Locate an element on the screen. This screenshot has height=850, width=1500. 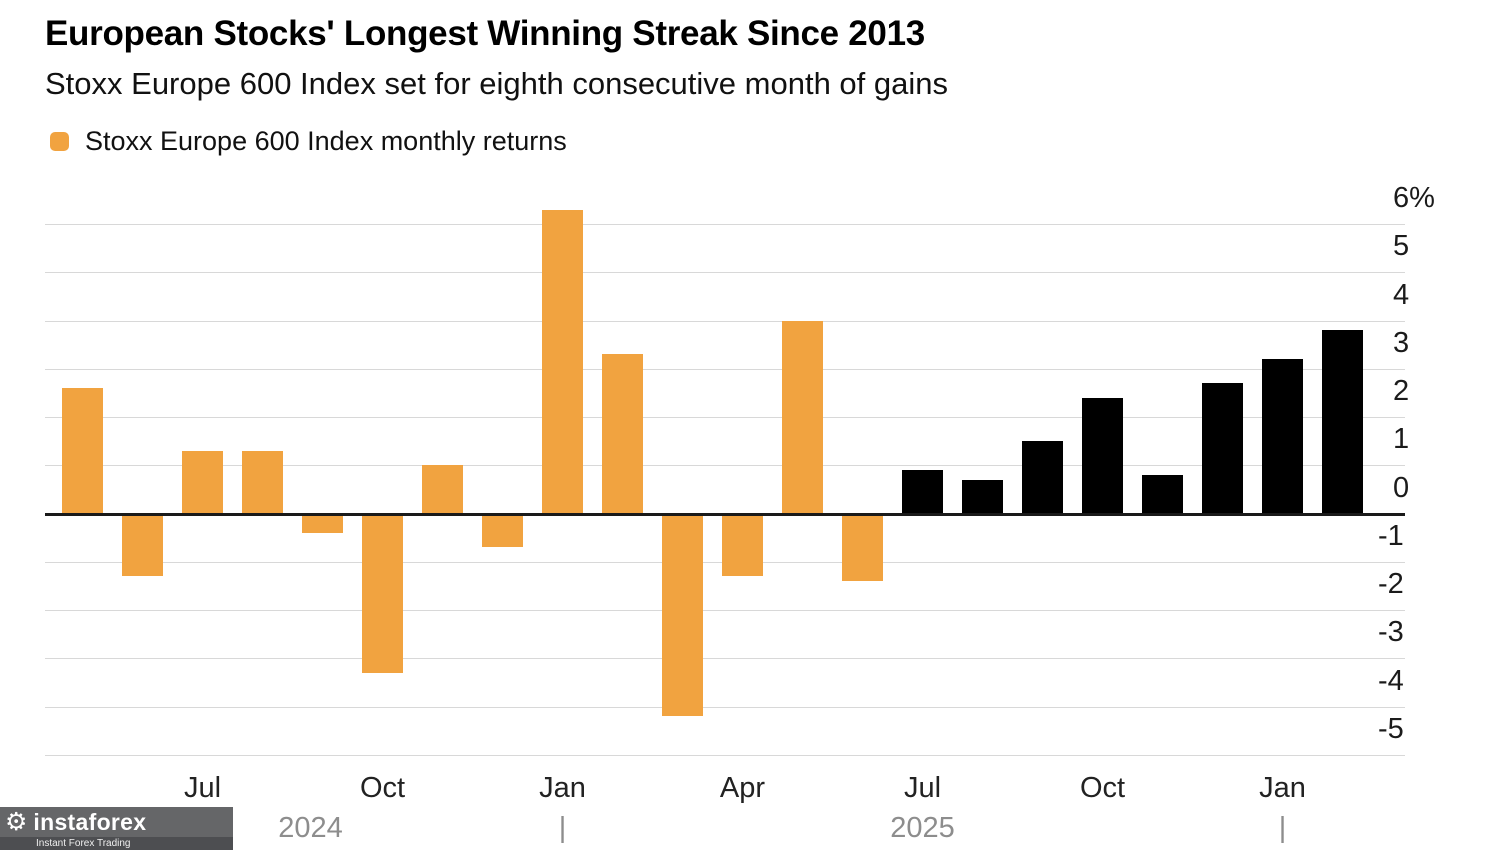
legend: Stoxx Europe 600 Index monthly returns is located at coordinates (496, 141).